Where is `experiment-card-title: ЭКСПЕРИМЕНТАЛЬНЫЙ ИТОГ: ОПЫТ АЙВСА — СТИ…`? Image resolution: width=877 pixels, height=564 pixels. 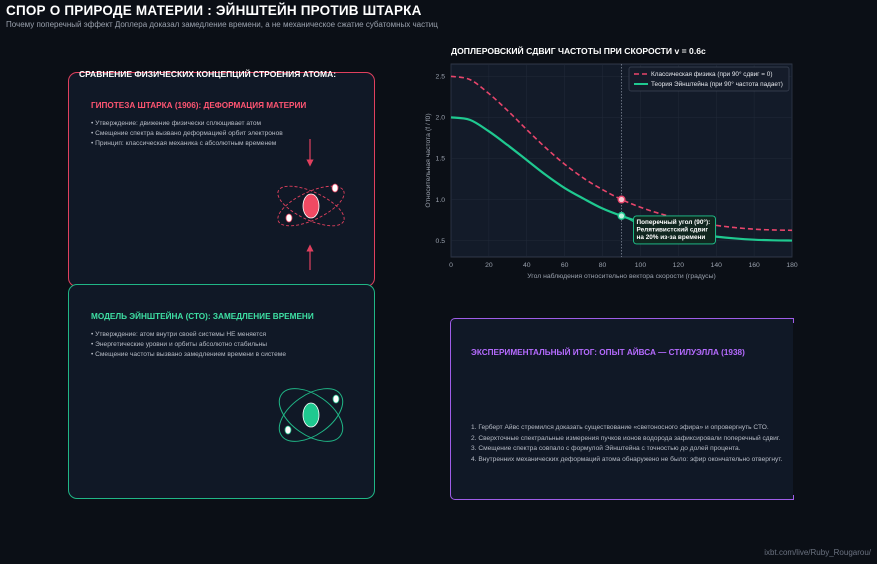 experiment-card-title: ЭКСПЕРИМЕНТАЛЬНЫЙ ИТОГ: ОПЫТ АЙВСА — СТИ… is located at coordinates (608, 352).